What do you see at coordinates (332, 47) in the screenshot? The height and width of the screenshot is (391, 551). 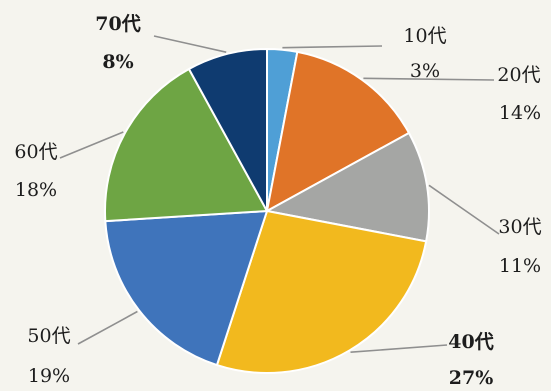 I see `leader-line-10s` at bounding box center [332, 47].